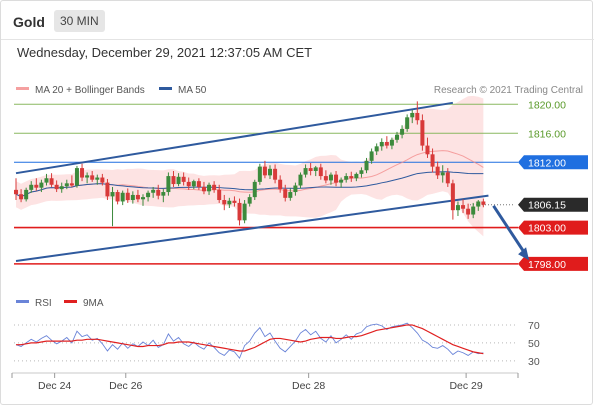 Image resolution: width=595 pixels, height=407 pixels. What do you see at coordinates (547, 229) in the screenshot?
I see `level-label: 1803.00` at bounding box center [547, 229].